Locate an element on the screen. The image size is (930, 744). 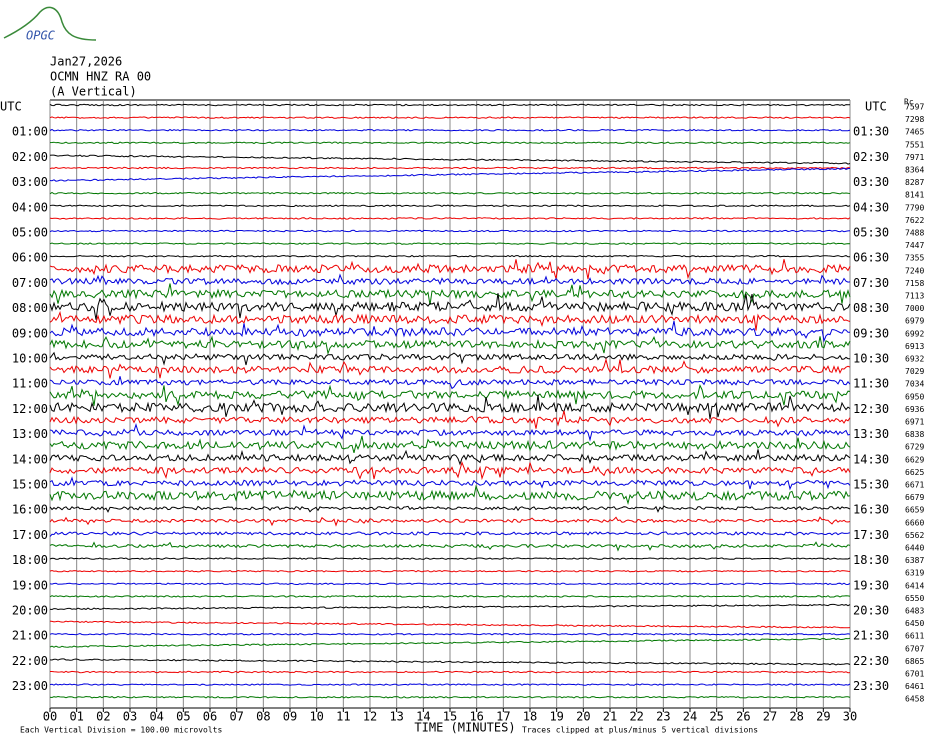
row-label: 14:30 is located at coordinates (871, 459).